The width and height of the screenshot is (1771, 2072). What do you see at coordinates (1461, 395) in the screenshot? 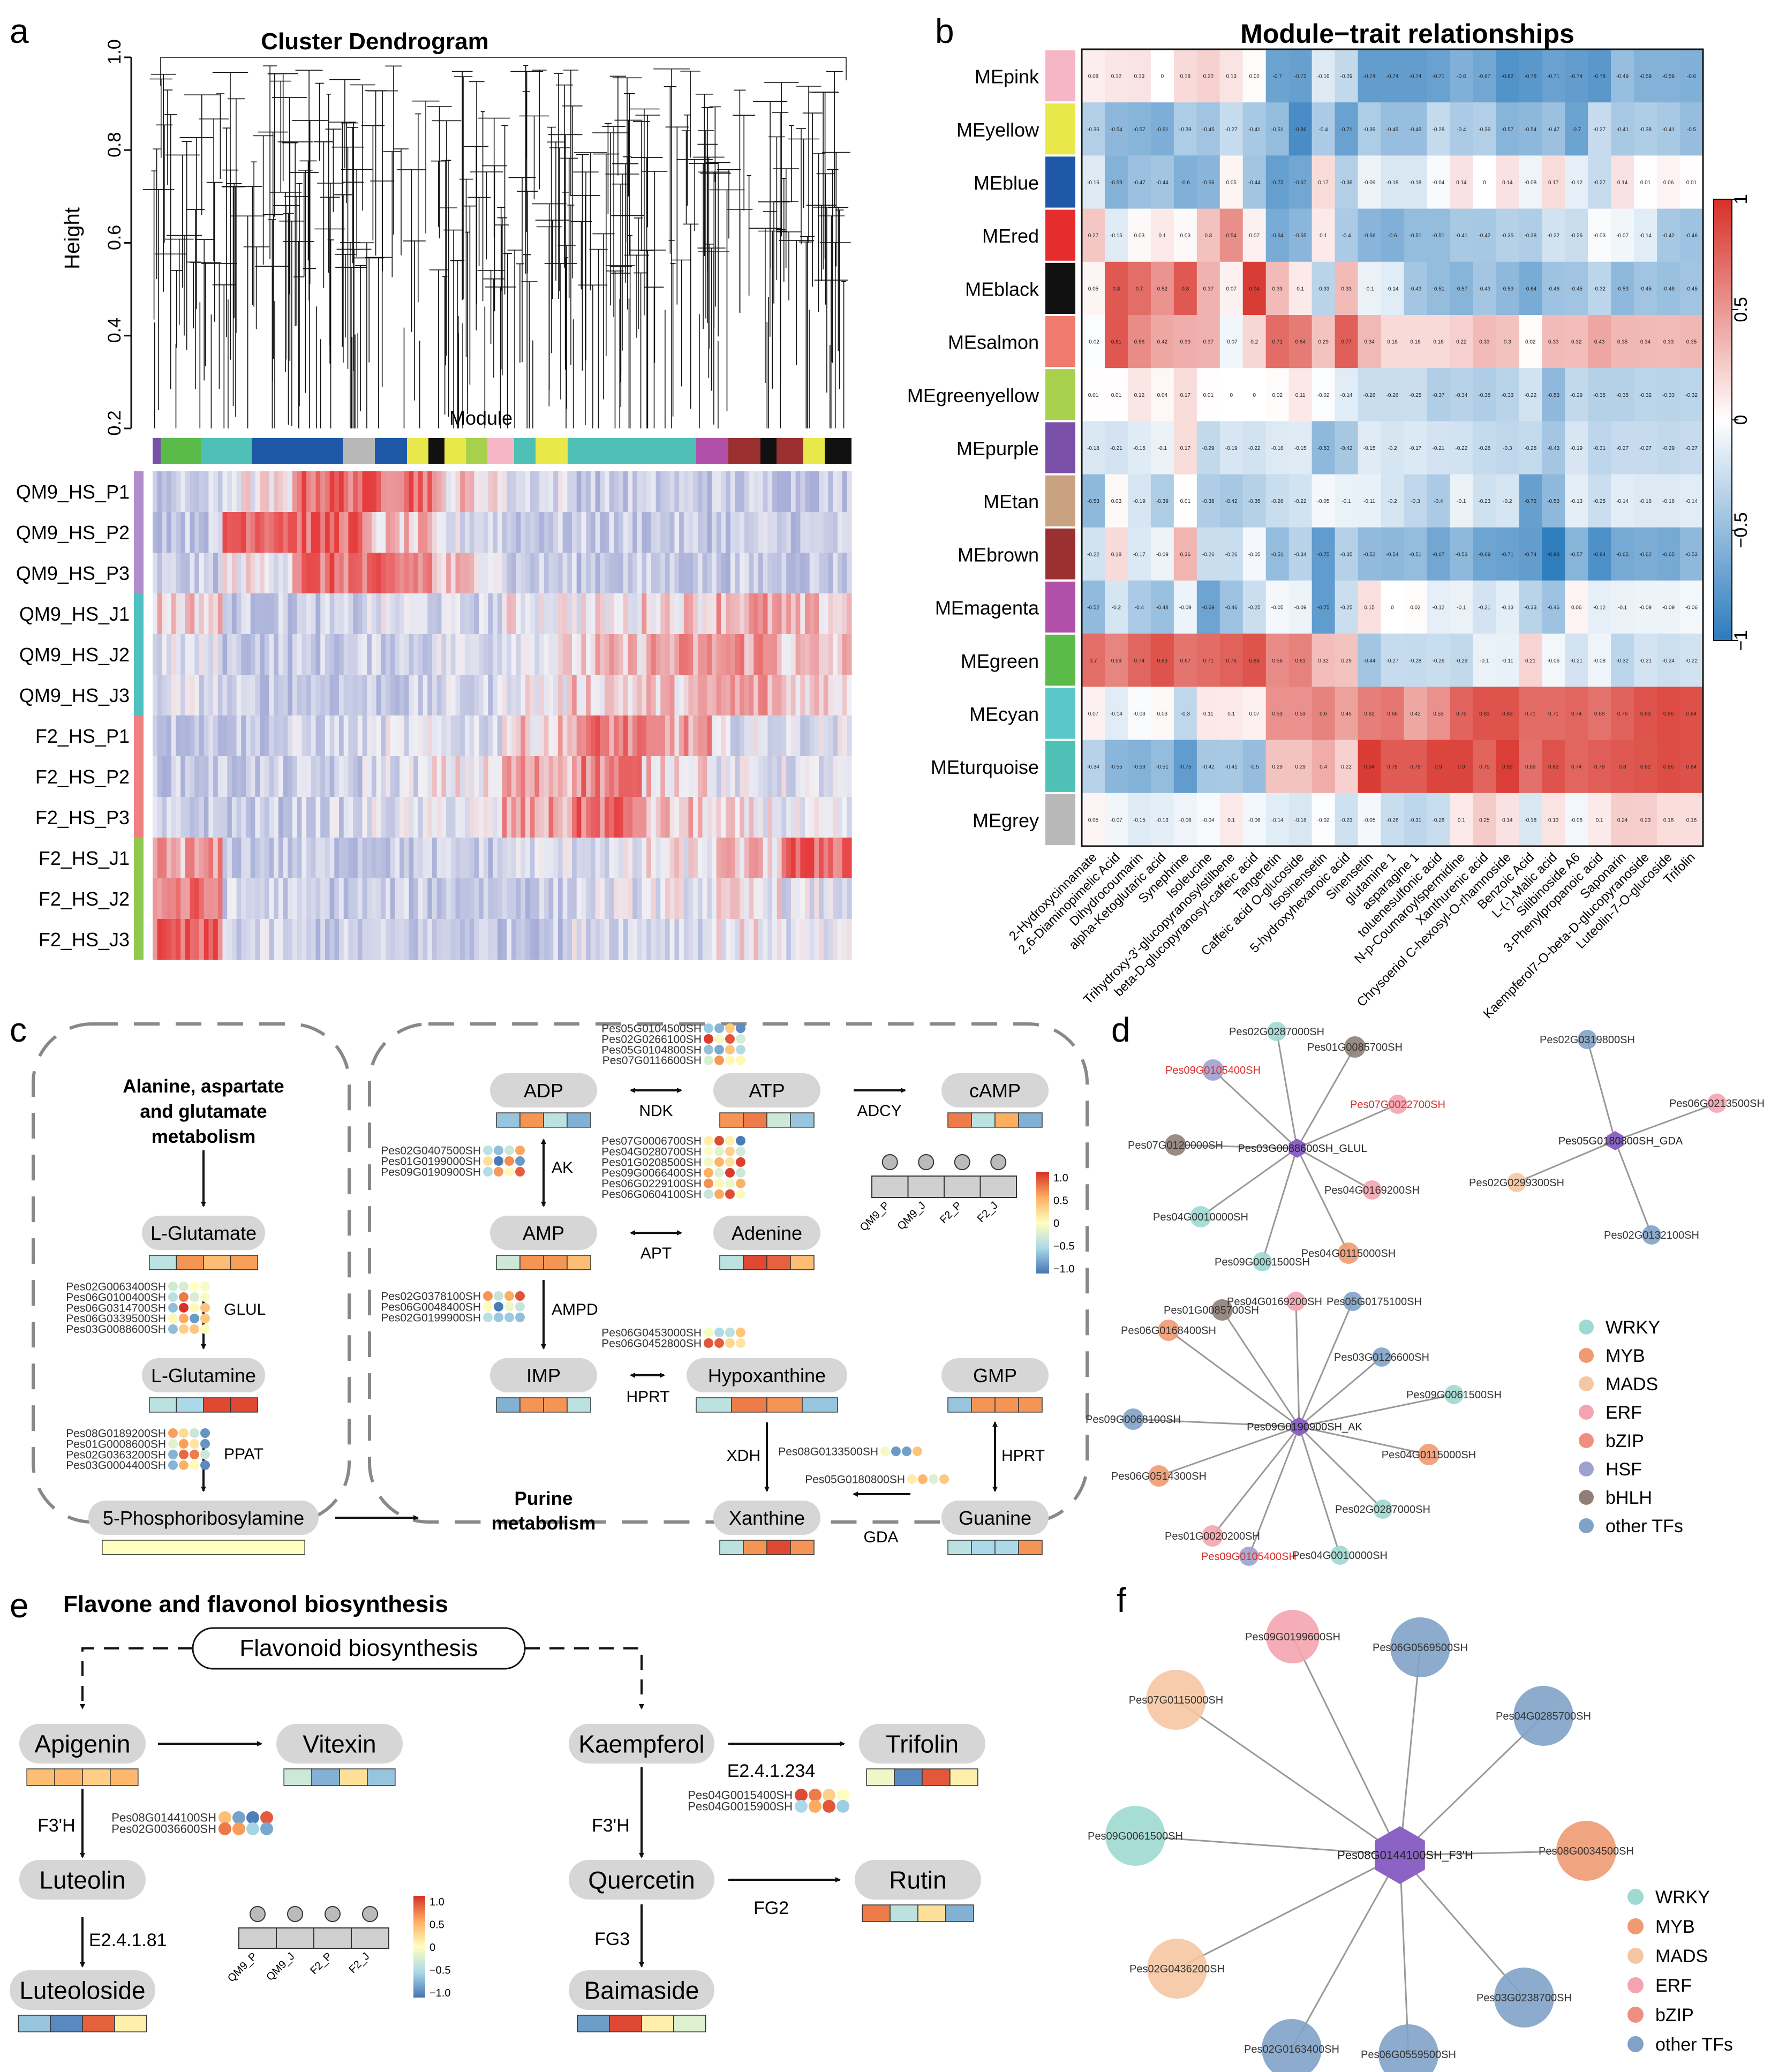
I see `correlation-value: -0.34` at bounding box center [1461, 395].